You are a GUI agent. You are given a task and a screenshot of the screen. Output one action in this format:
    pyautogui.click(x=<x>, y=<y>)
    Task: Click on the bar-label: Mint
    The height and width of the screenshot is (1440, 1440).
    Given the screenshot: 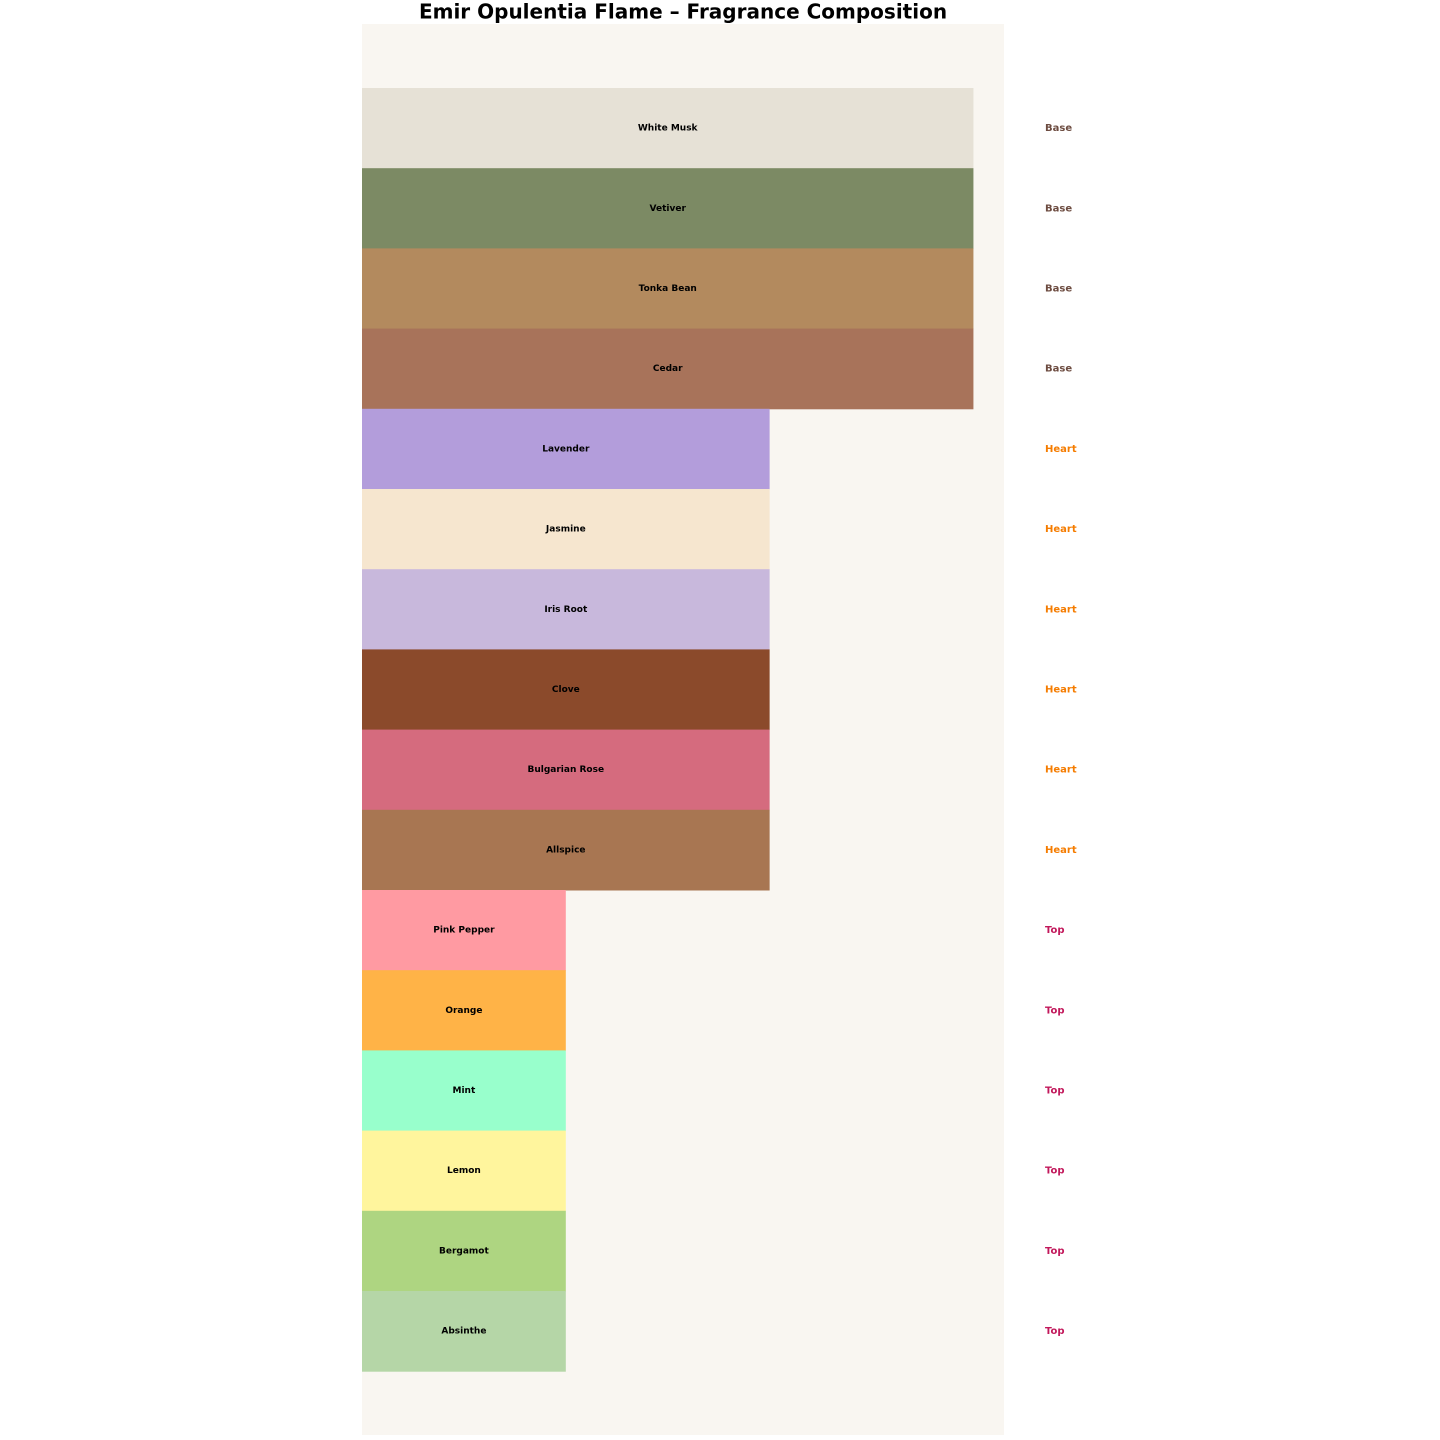 What is the action you would take?
    pyautogui.click(x=464, y=1091)
    